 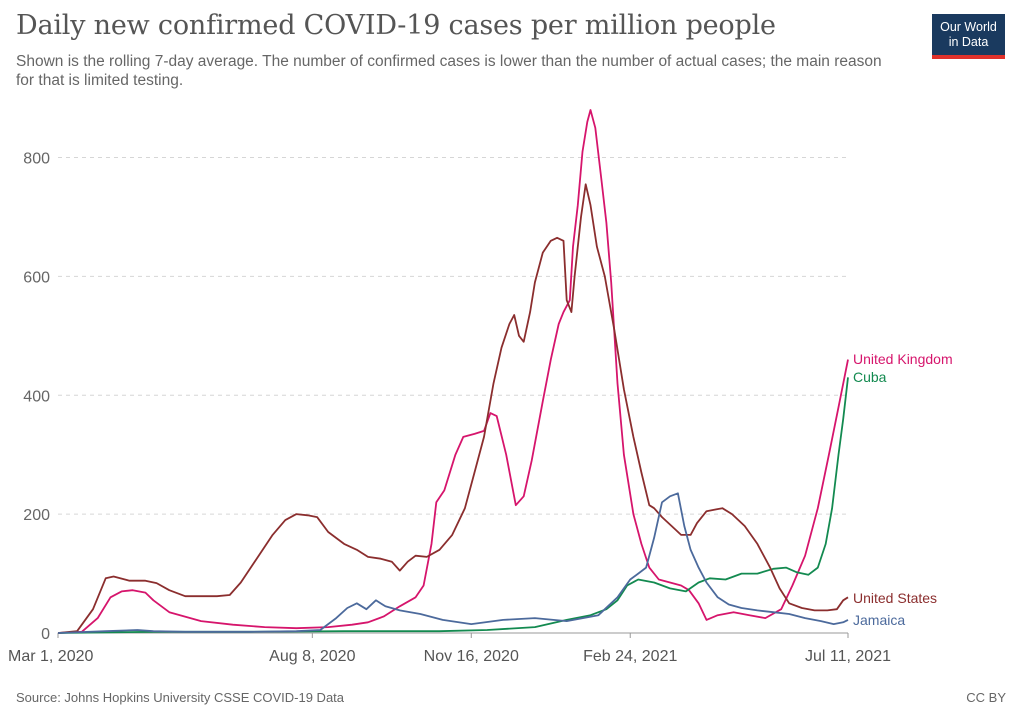 I want to click on series-label-layer: United Kingdom Cuba United States Jamaica, so click(x=903, y=489).